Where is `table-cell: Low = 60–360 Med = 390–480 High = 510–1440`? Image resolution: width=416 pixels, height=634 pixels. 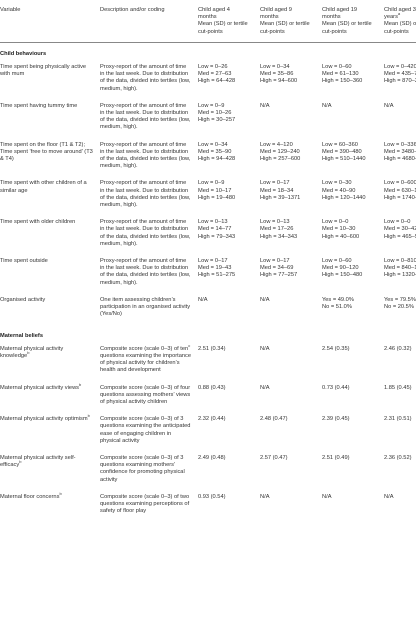 table-cell: Low = 60–360 Med = 390–480 High = 510–1440 is located at coordinates (350, 157).